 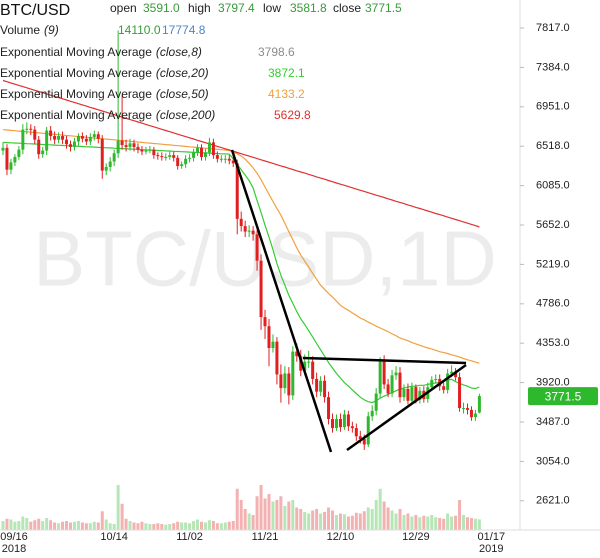 What do you see at coordinates (272, 8) in the screenshot?
I see `header-label: low` at bounding box center [272, 8].